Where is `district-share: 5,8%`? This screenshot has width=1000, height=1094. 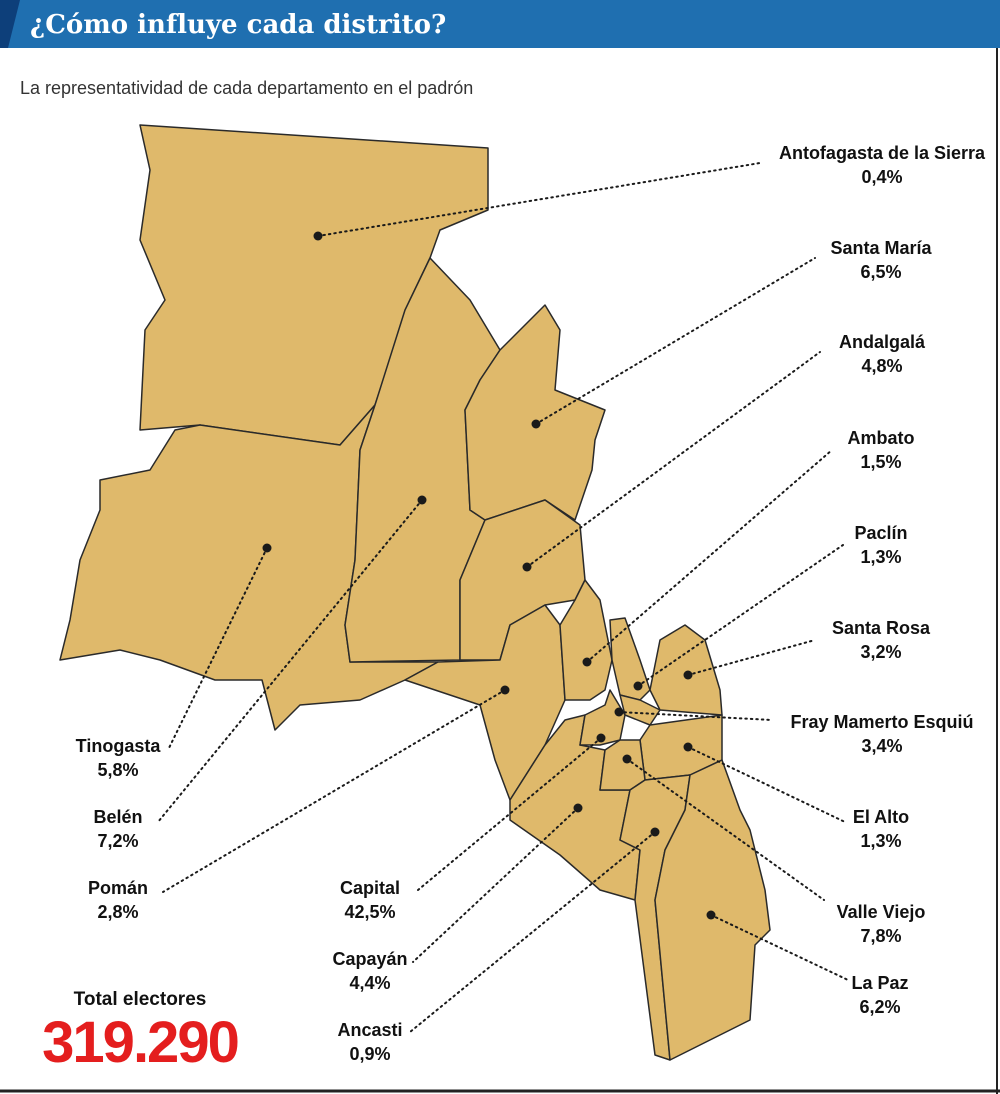 district-share: 5,8% is located at coordinates (117, 770).